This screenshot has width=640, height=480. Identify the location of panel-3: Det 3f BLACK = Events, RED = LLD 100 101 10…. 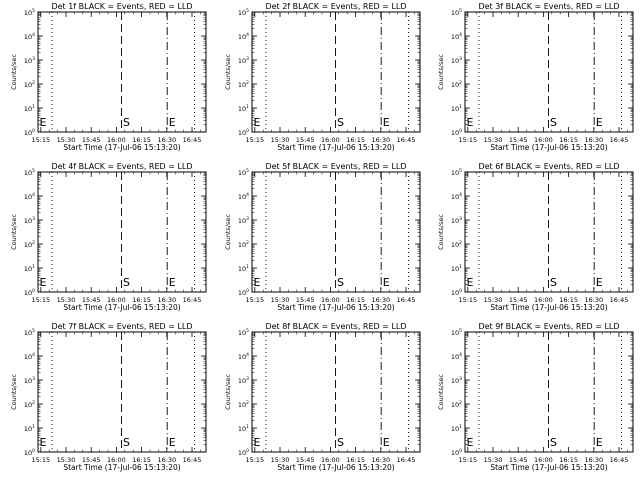
(535, 77).